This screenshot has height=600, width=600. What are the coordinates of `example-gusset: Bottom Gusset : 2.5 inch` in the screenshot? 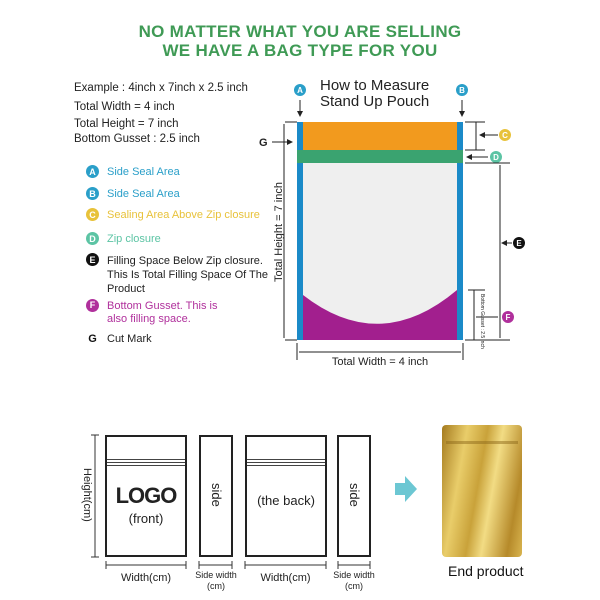 It's located at (137, 139).